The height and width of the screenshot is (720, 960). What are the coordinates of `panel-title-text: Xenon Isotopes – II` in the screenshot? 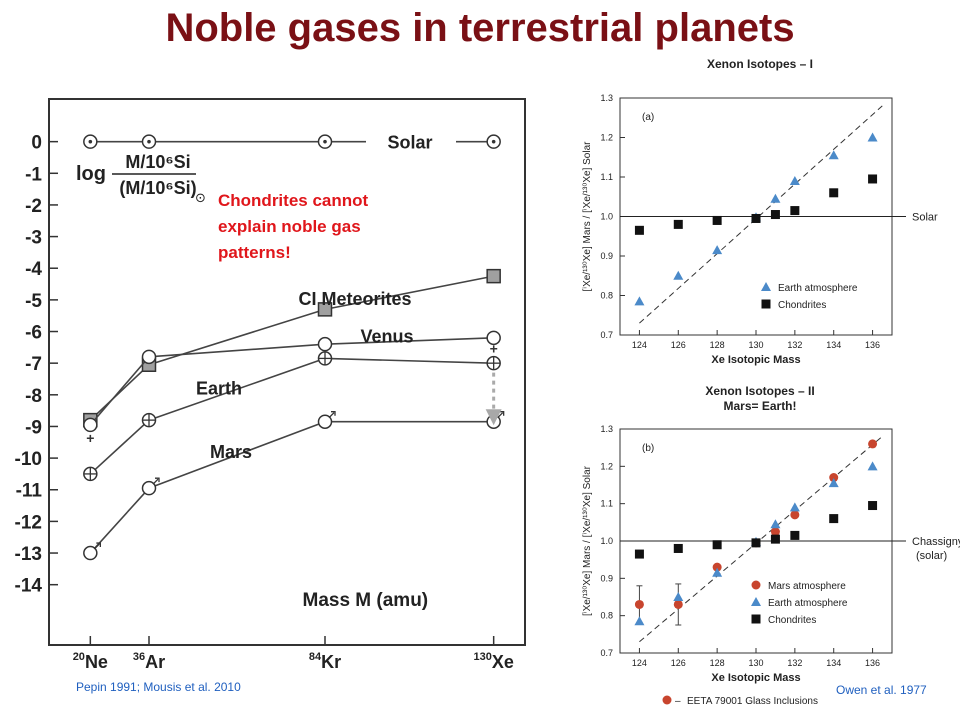 It's located at (759, 391).